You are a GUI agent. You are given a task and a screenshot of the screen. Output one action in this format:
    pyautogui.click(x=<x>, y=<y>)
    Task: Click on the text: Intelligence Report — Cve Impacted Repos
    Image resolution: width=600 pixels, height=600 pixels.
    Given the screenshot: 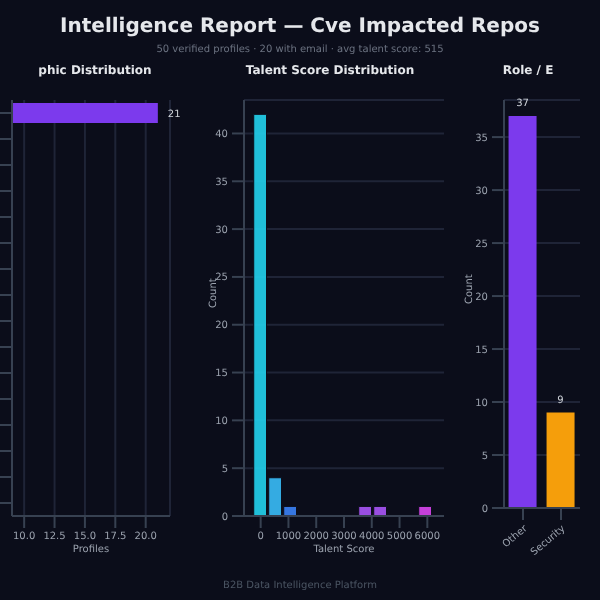 What is the action you would take?
    pyautogui.click(x=300, y=27)
    